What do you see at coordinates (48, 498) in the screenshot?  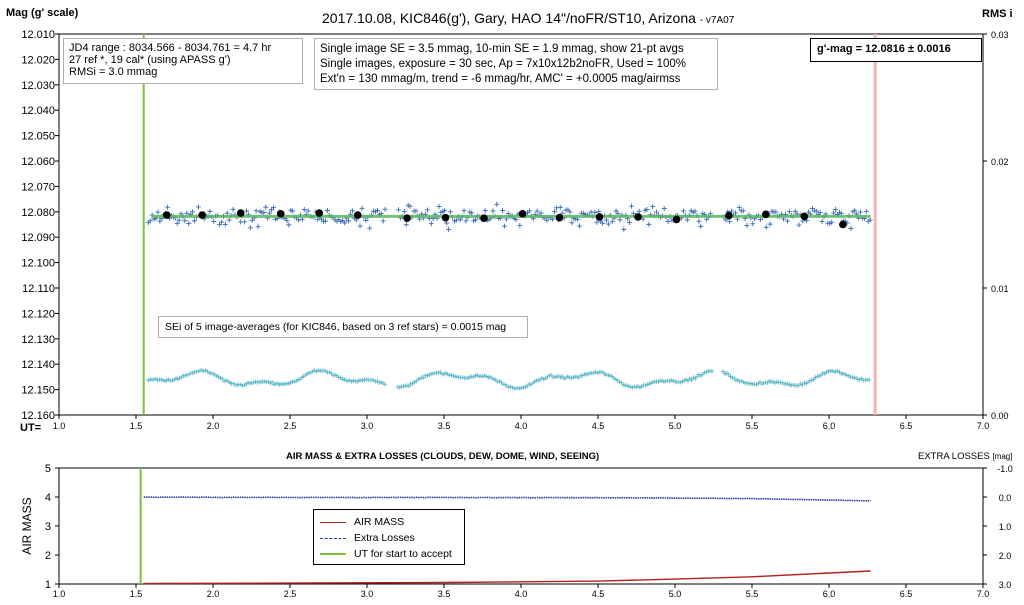 I see `bottom-ytick-label: 4` at bounding box center [48, 498].